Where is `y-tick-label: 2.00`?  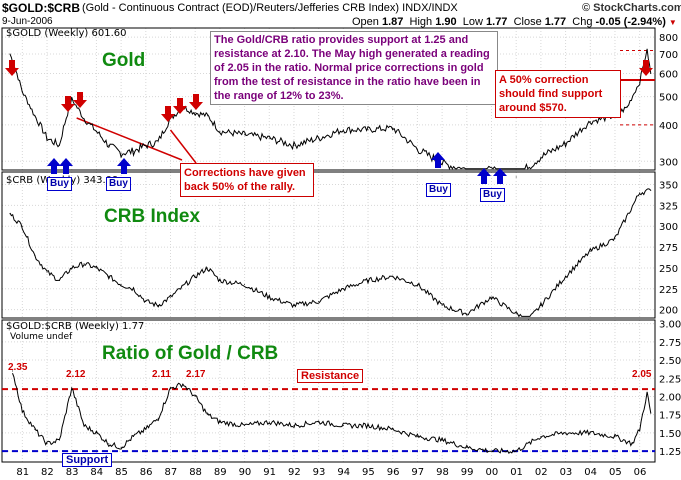 y-tick-label: 2.00 is located at coordinates (670, 397).